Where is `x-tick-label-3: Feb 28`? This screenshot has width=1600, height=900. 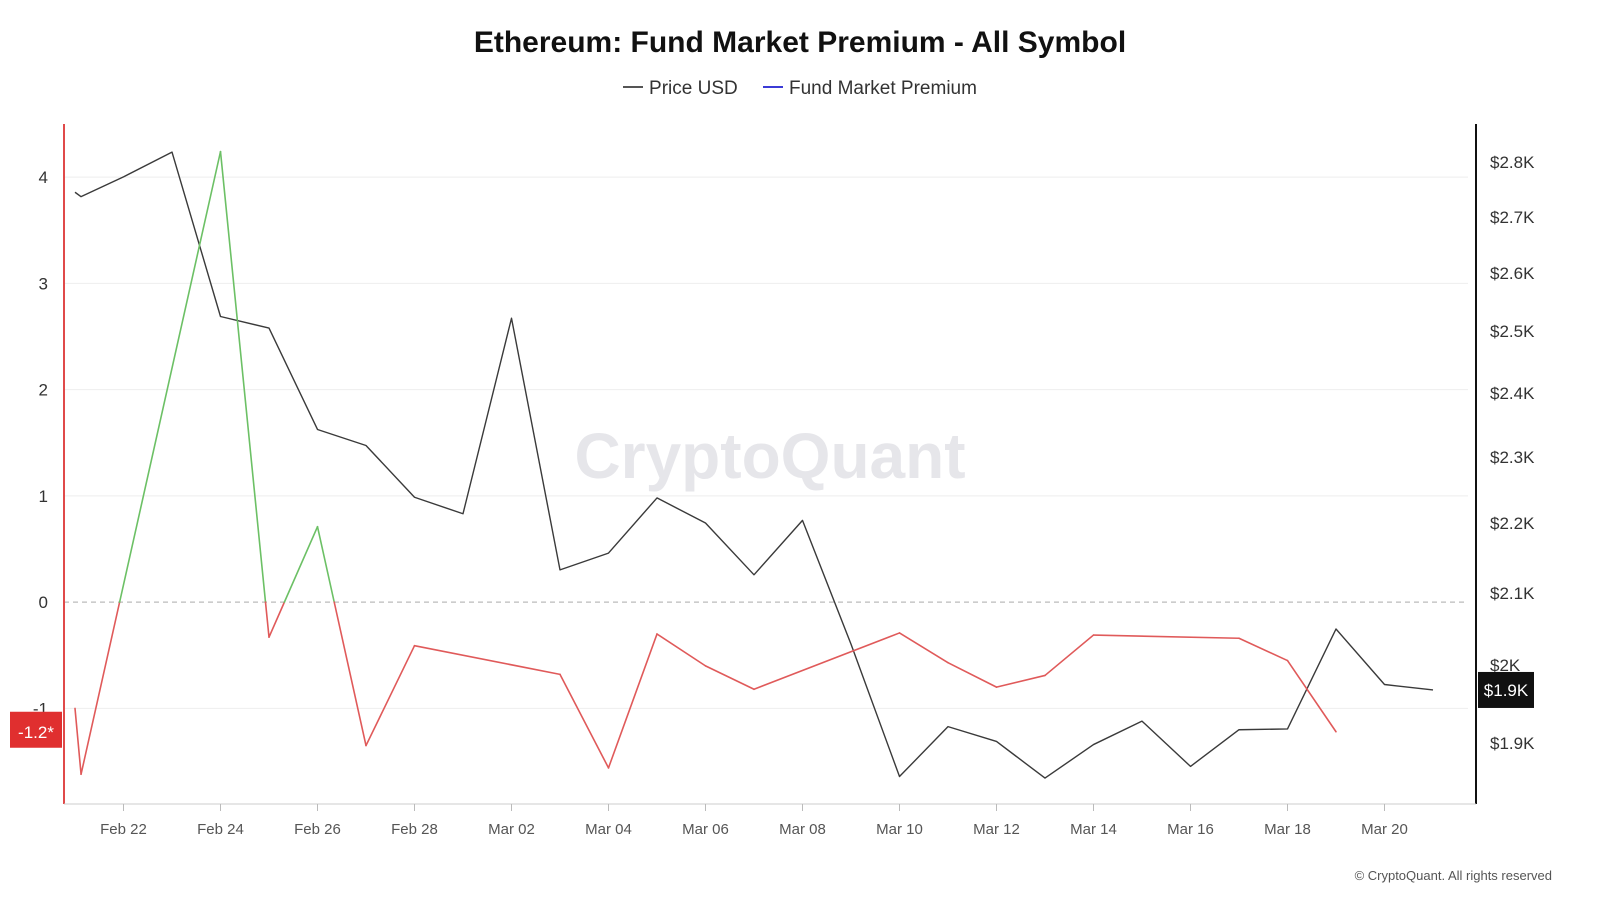 x-tick-label-3: Feb 28 is located at coordinates (414, 829).